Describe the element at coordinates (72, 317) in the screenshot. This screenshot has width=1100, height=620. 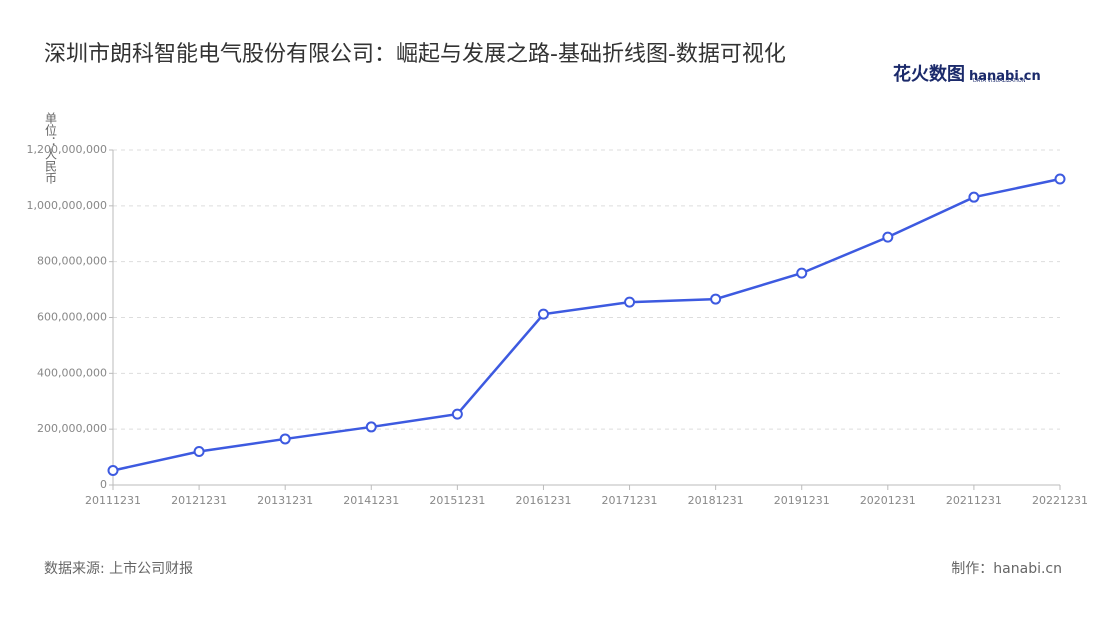
I see `y-tick-label: 600,000,000` at that location.